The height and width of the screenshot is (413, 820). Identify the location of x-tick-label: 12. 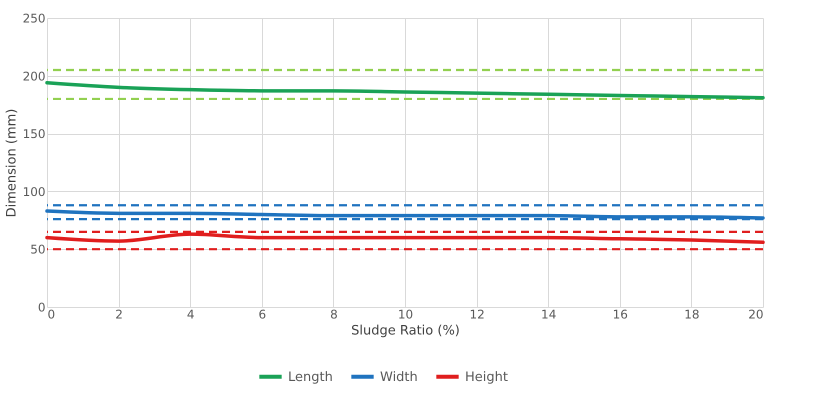
(477, 315).